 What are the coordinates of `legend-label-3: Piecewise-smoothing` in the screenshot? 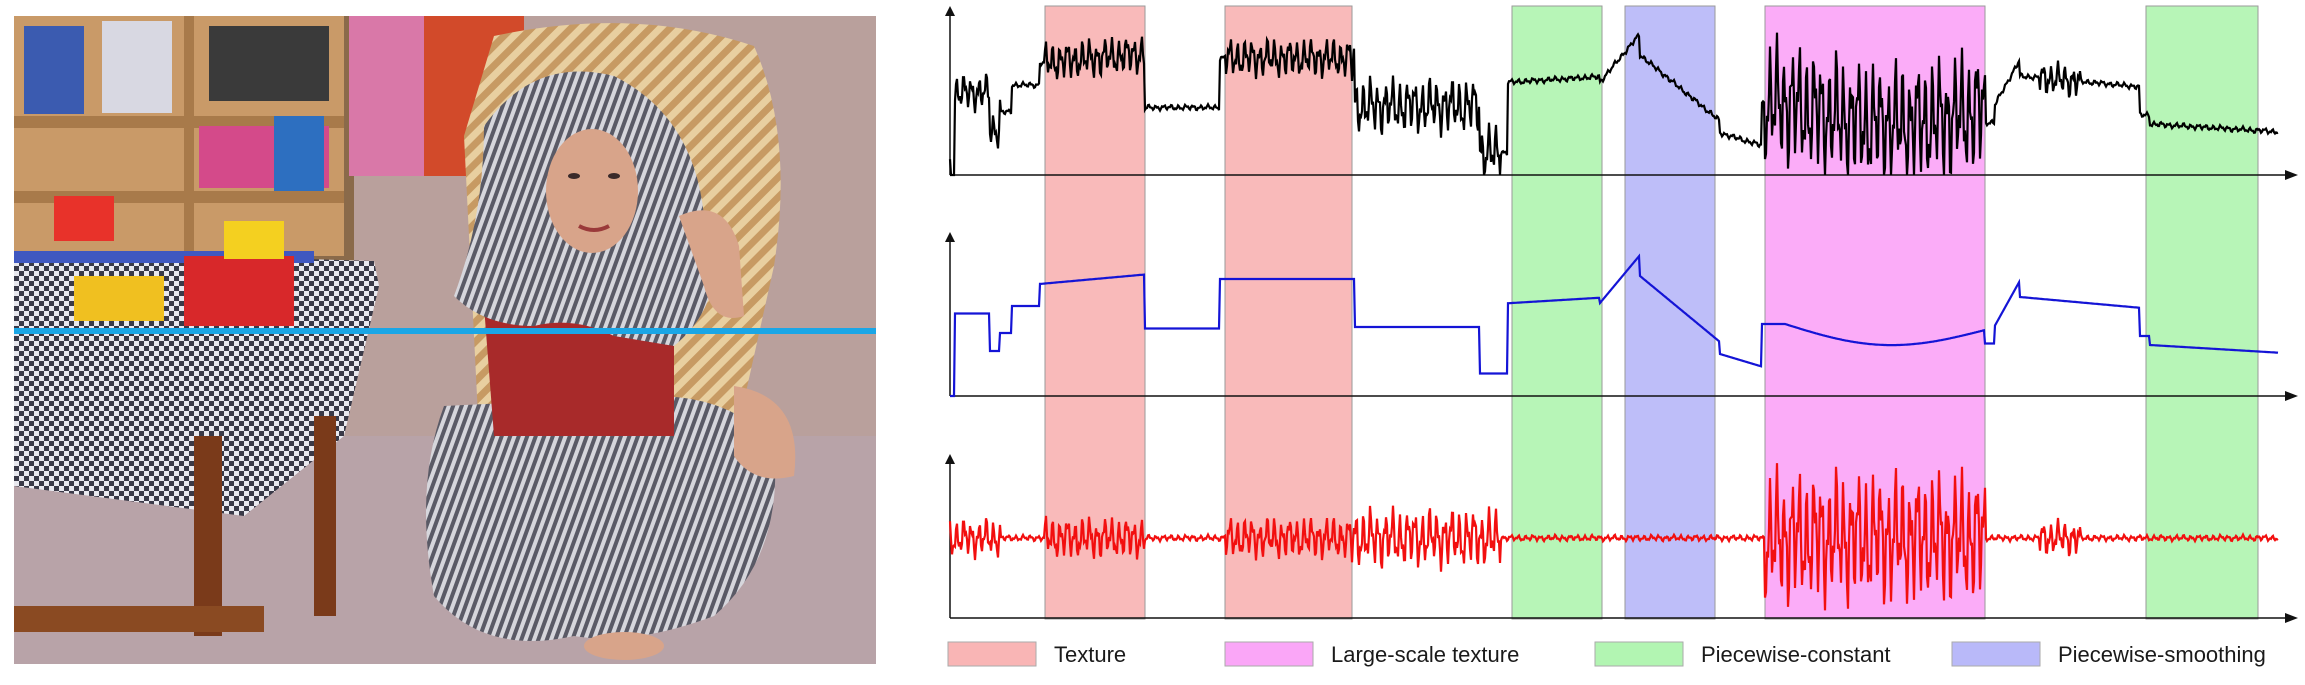 It's located at (2162, 654).